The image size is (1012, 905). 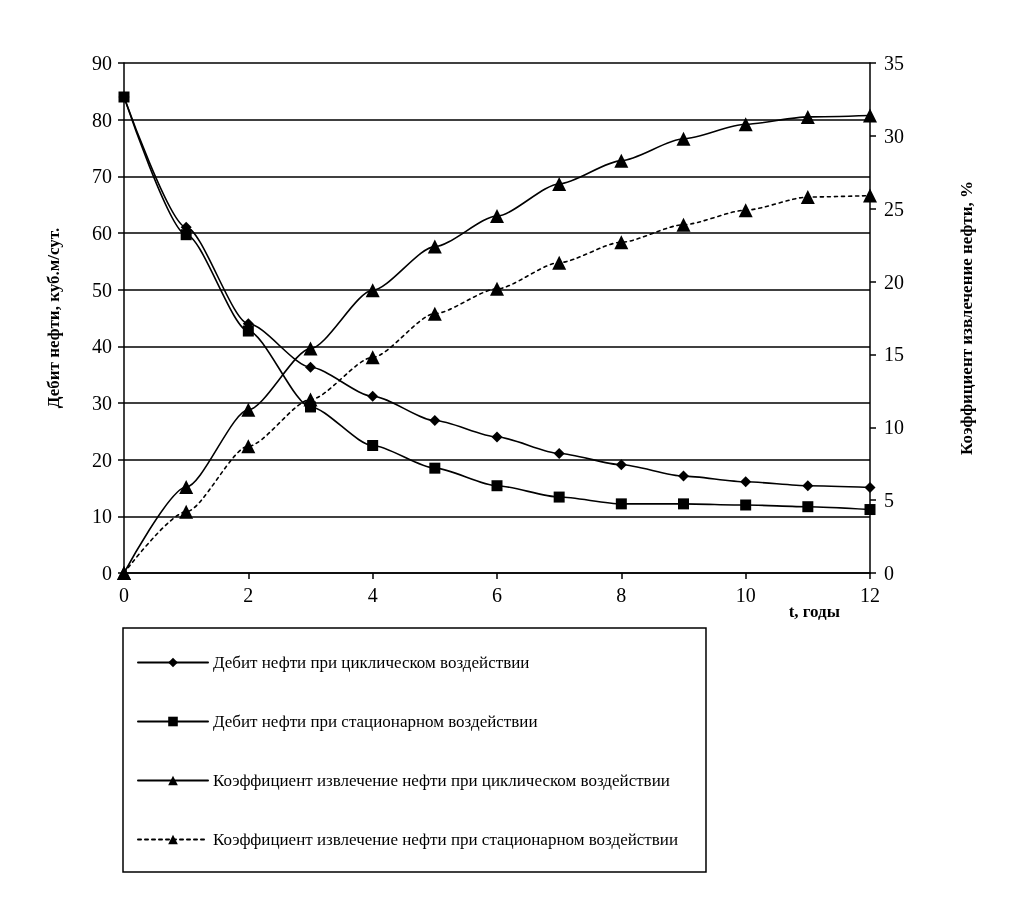 I want to click on y-tick-label: 10, so click(x=102, y=516).